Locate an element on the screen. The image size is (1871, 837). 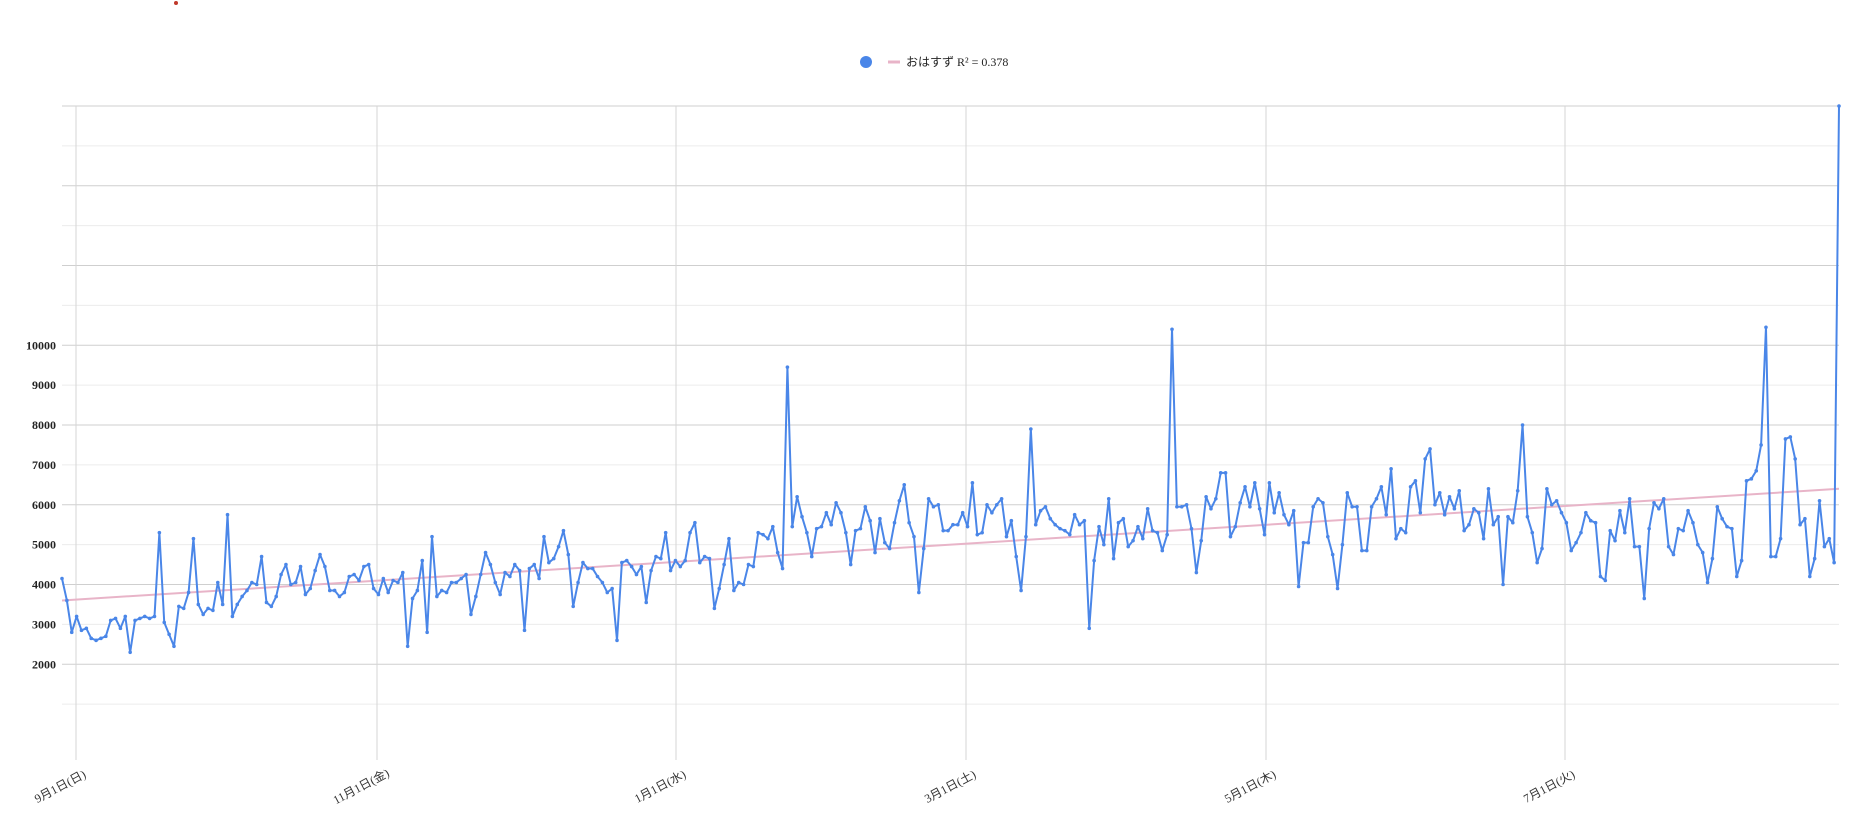
x-tick-label: 1月1日(水) is located at coordinates (660, 786).